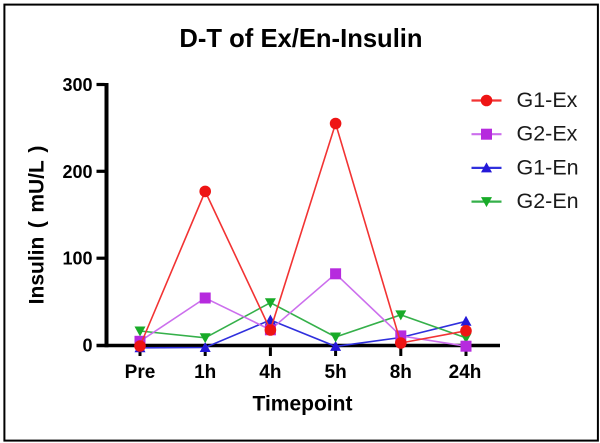 This screenshot has width=600, height=443. I want to click on svg-text: 0, so click(87, 346).